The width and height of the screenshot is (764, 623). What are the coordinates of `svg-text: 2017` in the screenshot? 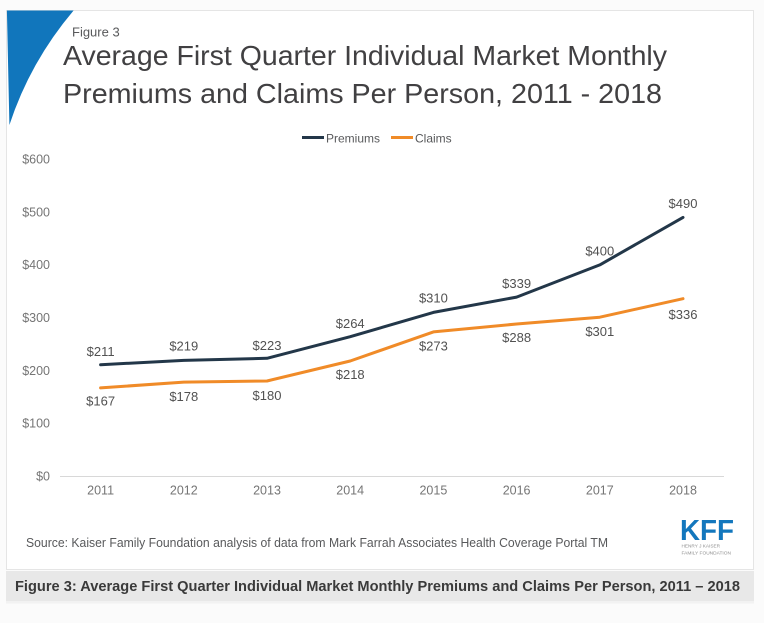 It's located at (600, 491).